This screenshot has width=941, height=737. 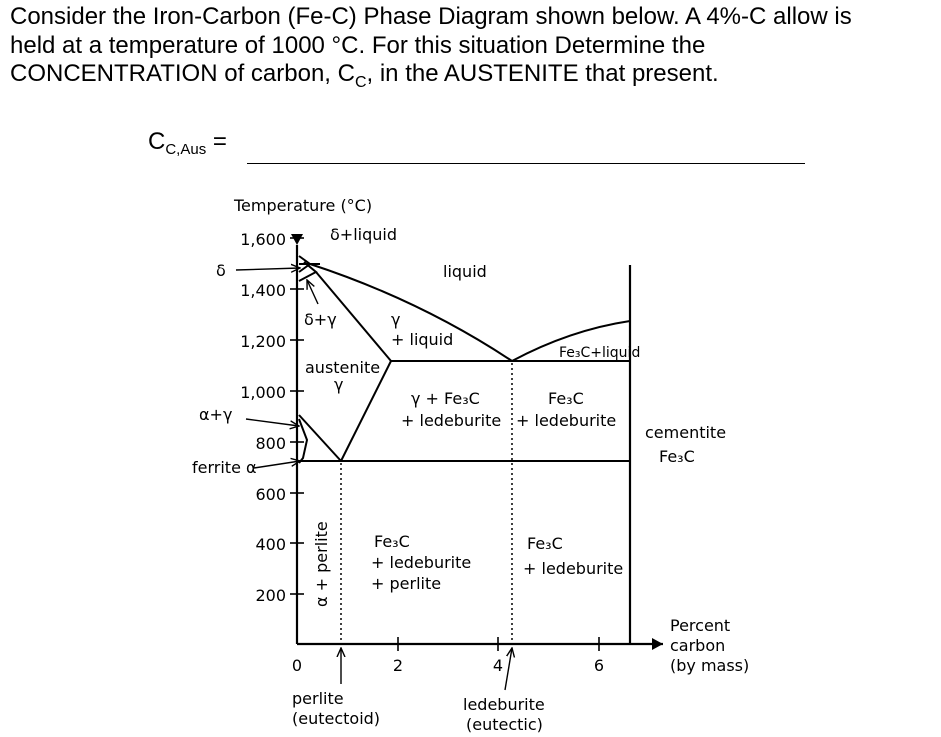 What do you see at coordinates (297, 665) in the screenshot?
I see `diagram-label: 0` at bounding box center [297, 665].